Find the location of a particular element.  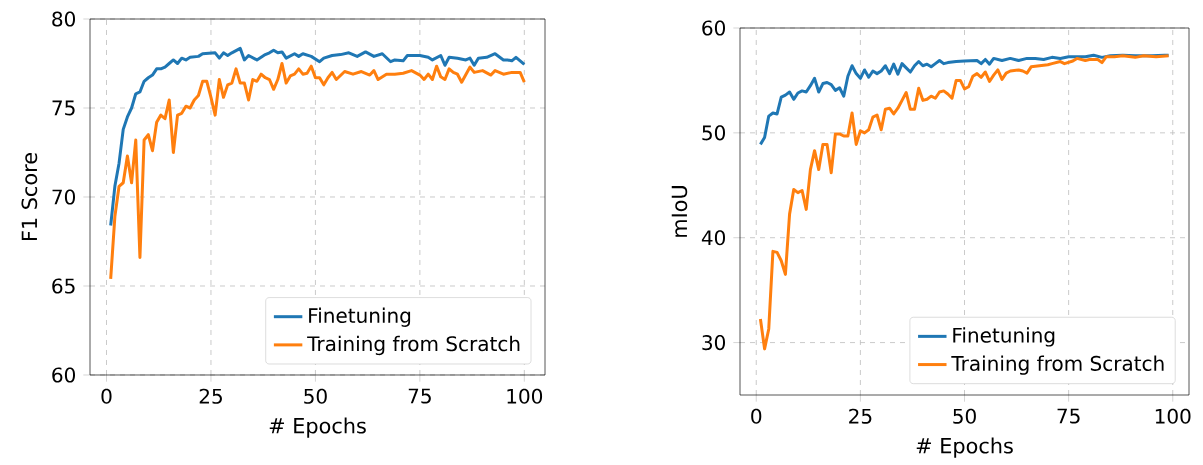

y-axis-title: F1 Score is located at coordinates (29, 197).